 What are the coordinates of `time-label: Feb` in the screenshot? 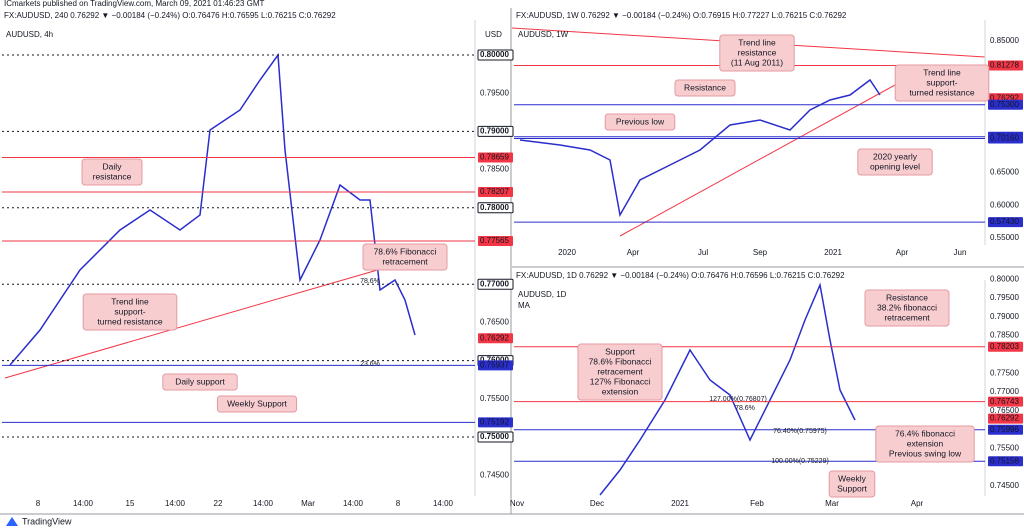 It's located at (757, 503).